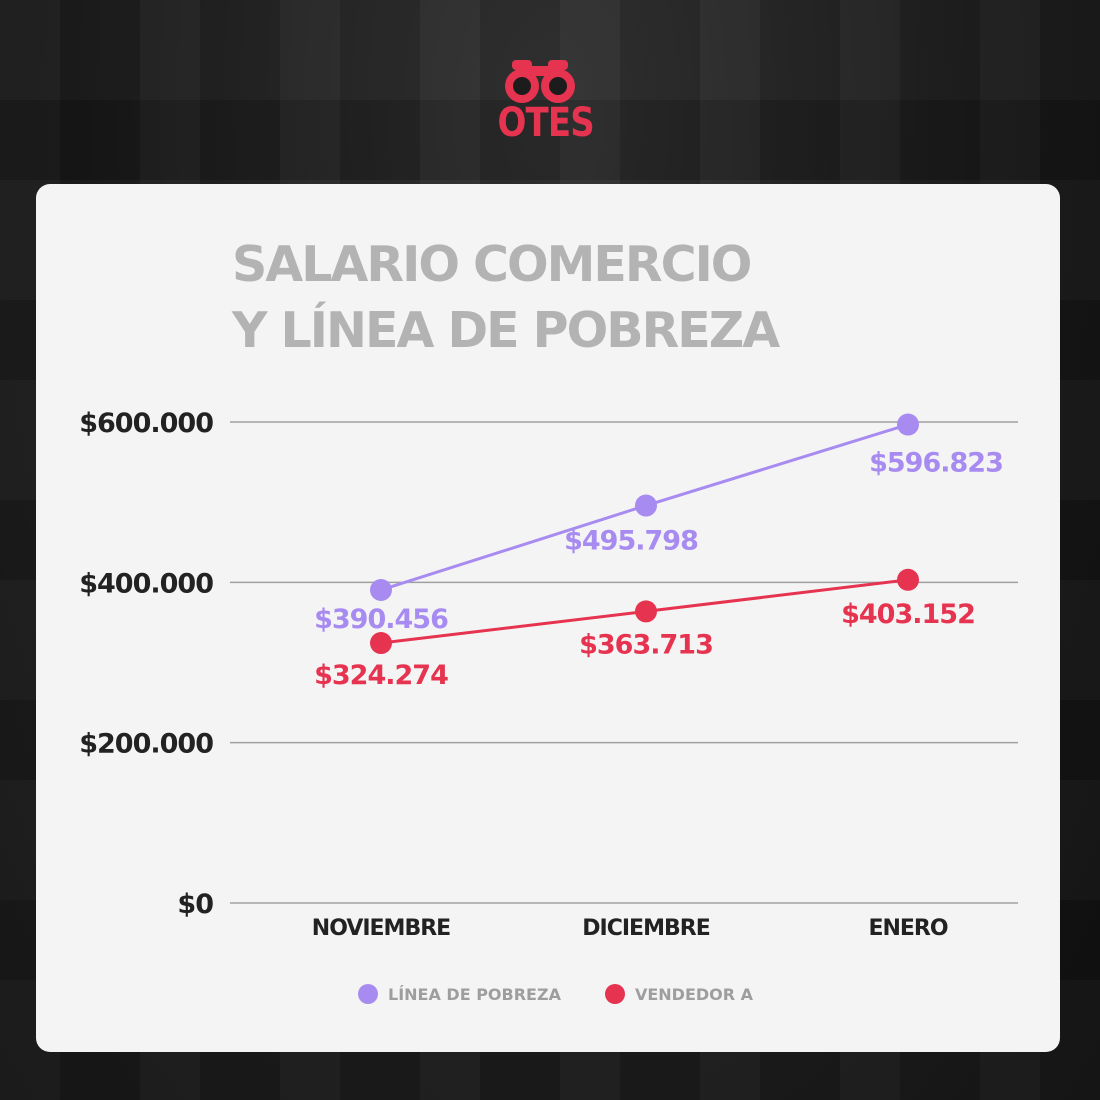 The height and width of the screenshot is (1100, 1100). Describe the element at coordinates (381, 675) in the screenshot. I see `data-label: $324.274` at that location.